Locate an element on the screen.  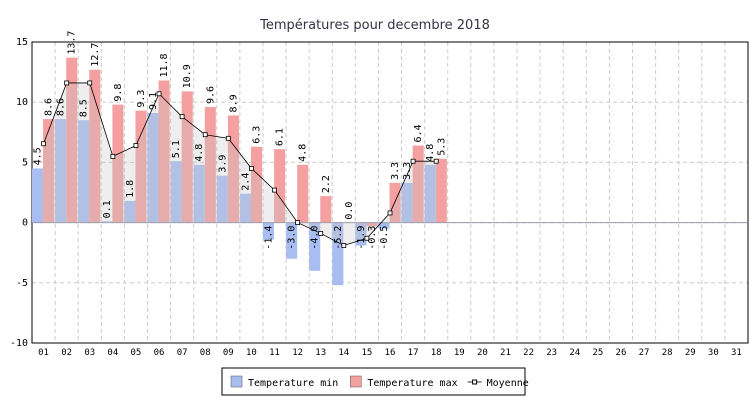
value-label: 11.8 is located at coordinates (164, 65).